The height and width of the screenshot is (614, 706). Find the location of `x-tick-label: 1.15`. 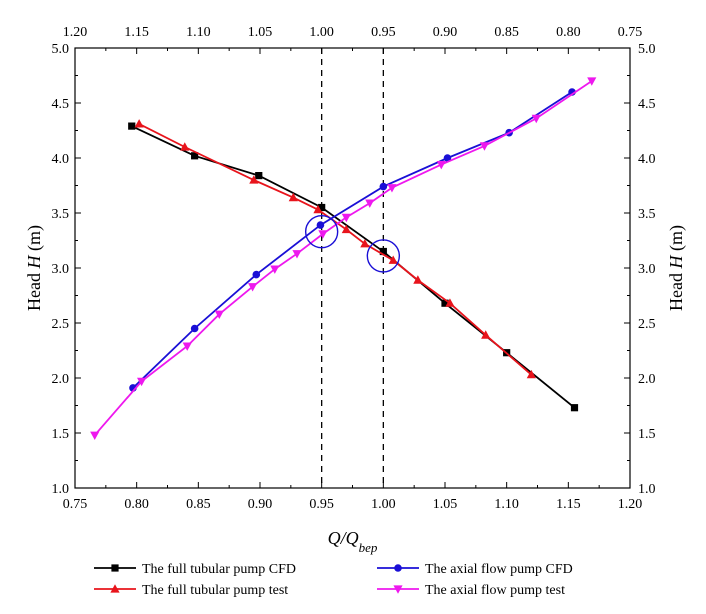

x-tick-label: 1.15 is located at coordinates (568, 504).